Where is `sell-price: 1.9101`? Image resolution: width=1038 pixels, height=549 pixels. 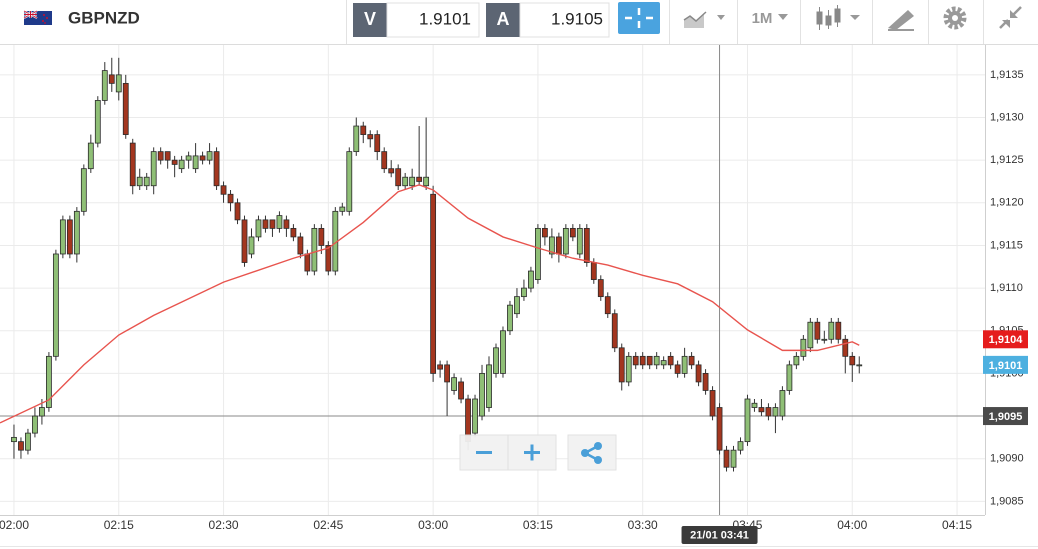 sell-price: 1.9101 is located at coordinates (445, 18).